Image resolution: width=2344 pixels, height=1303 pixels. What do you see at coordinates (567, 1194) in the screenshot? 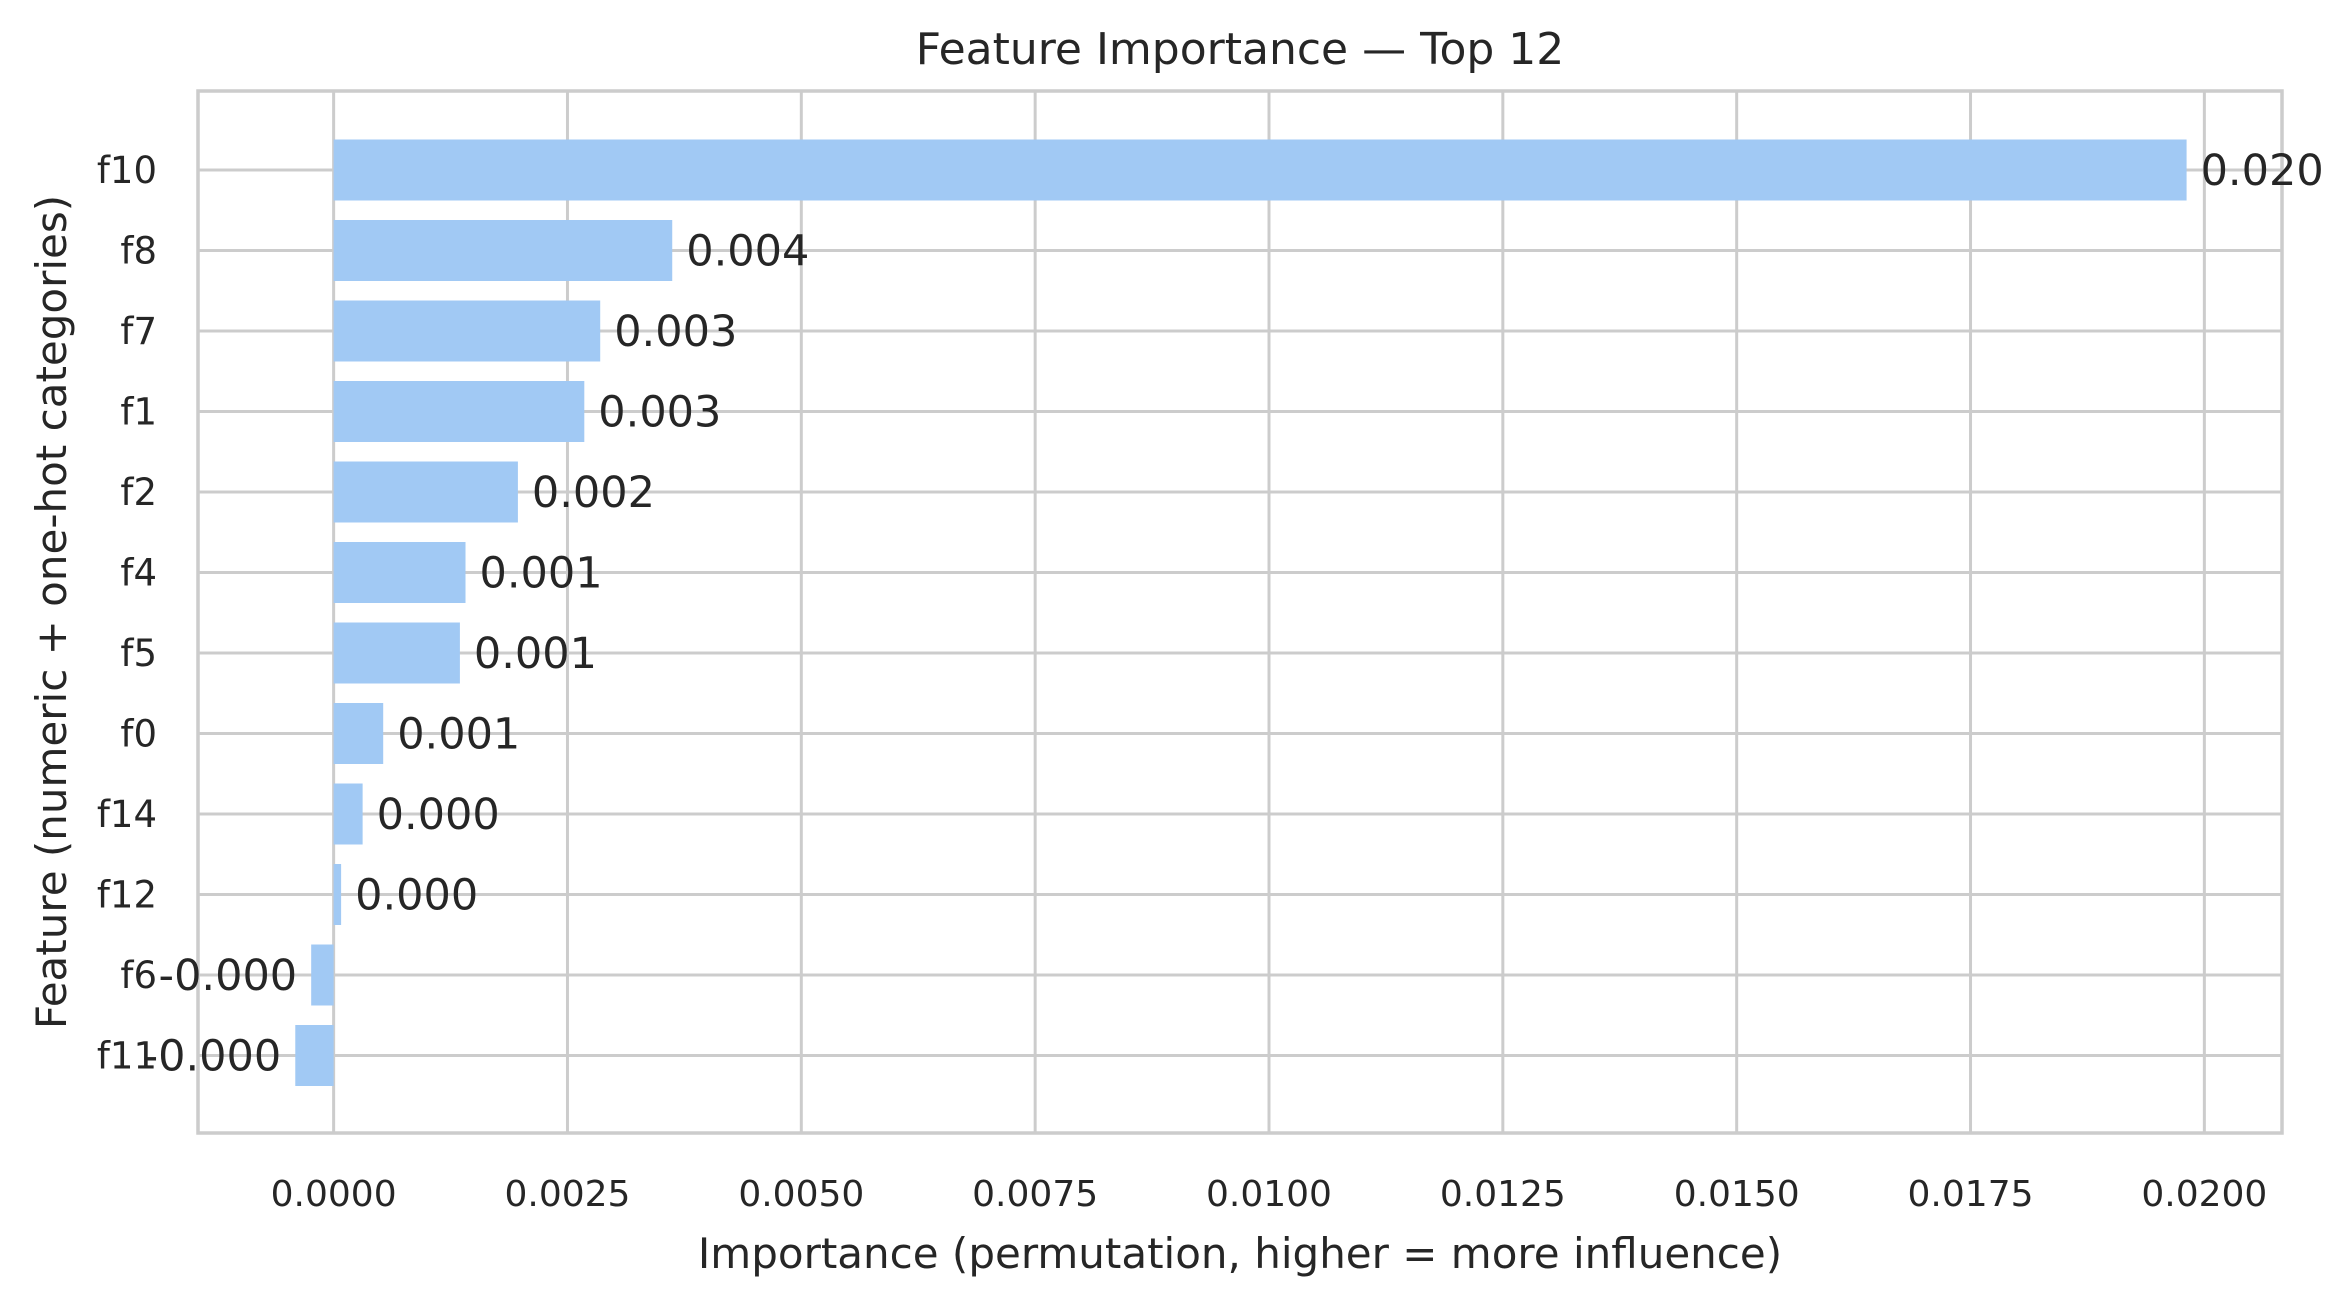
I see `x-tick-label: 0.0025` at bounding box center [567, 1194].